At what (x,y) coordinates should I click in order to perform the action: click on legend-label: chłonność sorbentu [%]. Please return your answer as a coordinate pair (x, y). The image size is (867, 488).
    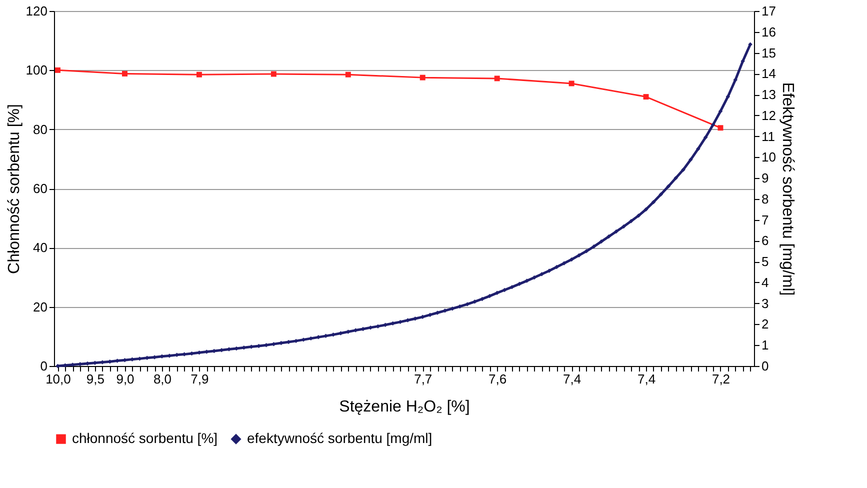
    Looking at the image, I should click on (145, 438).